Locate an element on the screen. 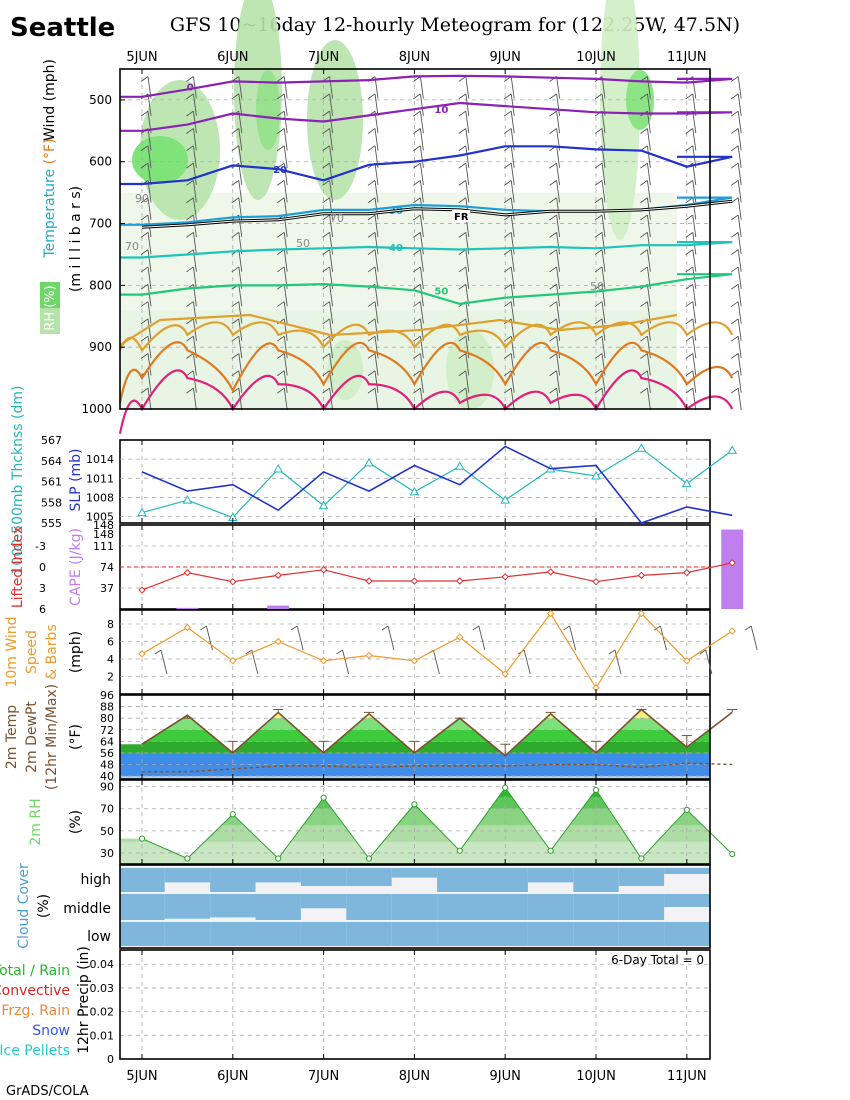  slp-line is located at coordinates (437, 484).